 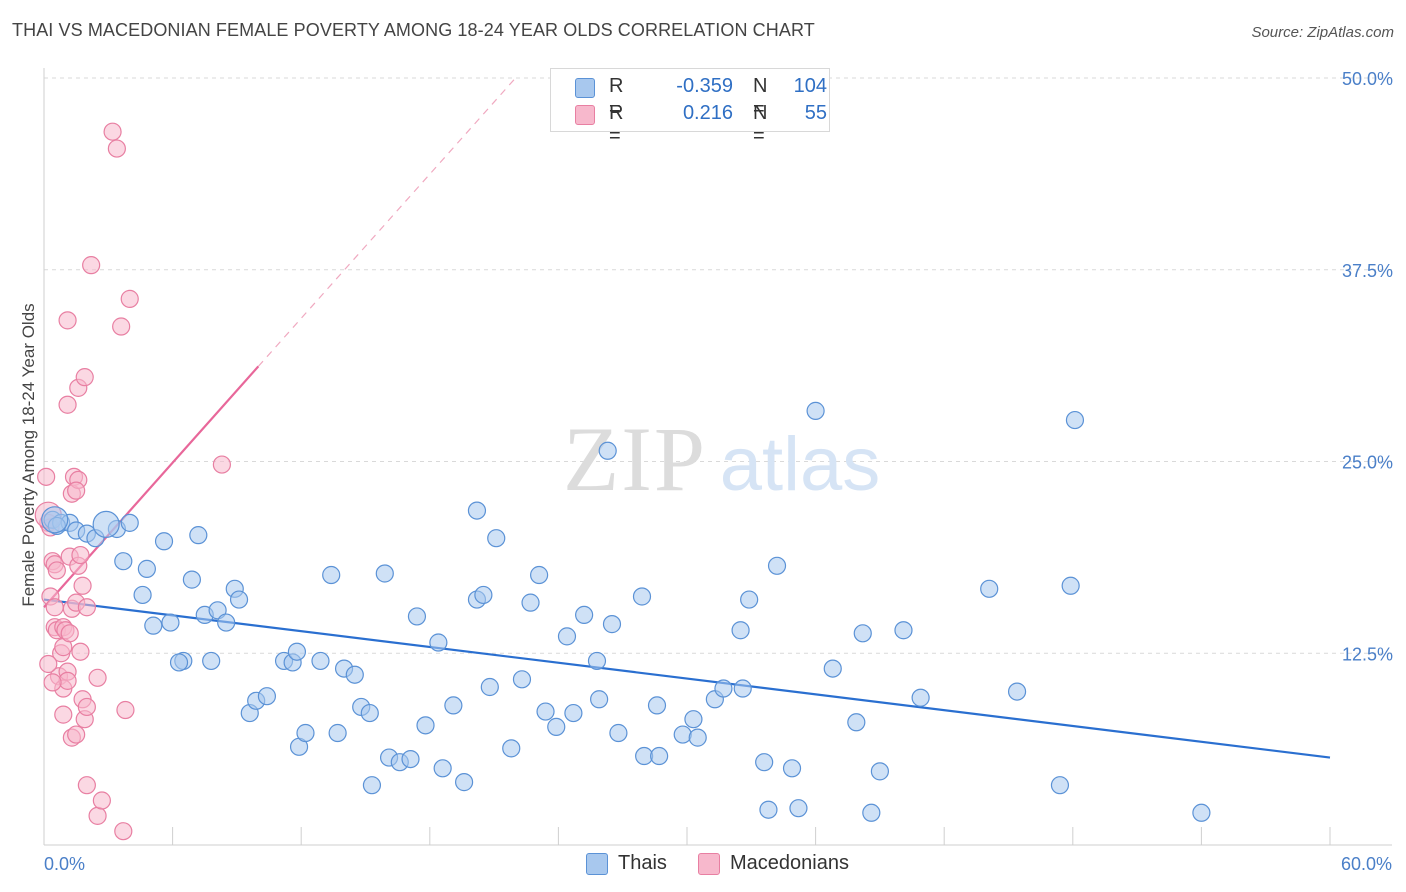 What do you see at coordinates (597, 864) in the screenshot?
I see `thais-legend-swatch` at bounding box center [597, 864].